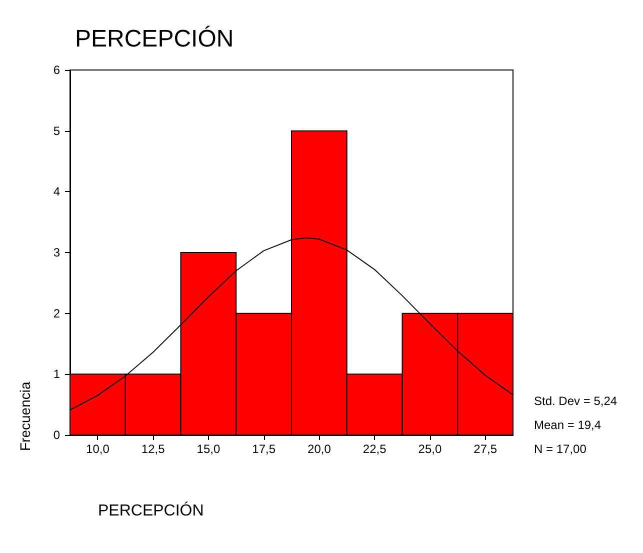 This screenshot has width=643, height=553. What do you see at coordinates (56, 313) in the screenshot?
I see `y-tick-label: 2` at bounding box center [56, 313].